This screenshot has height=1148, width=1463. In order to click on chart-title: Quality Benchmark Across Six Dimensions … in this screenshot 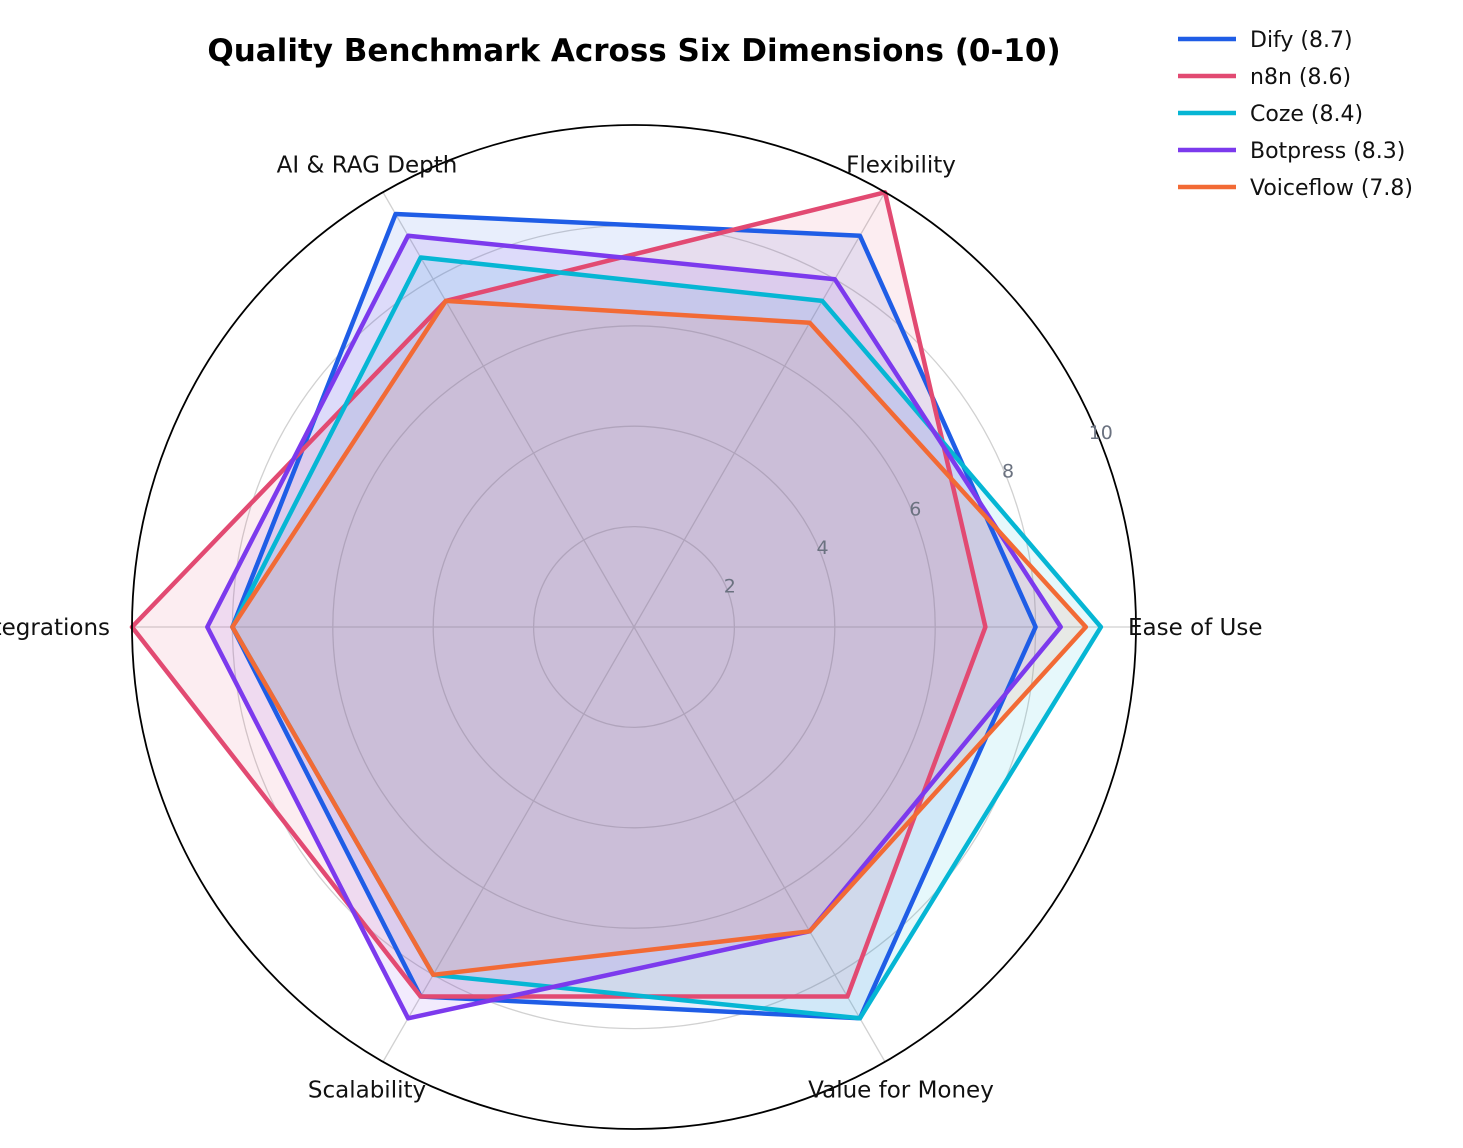, I will do `click(633, 51)`.